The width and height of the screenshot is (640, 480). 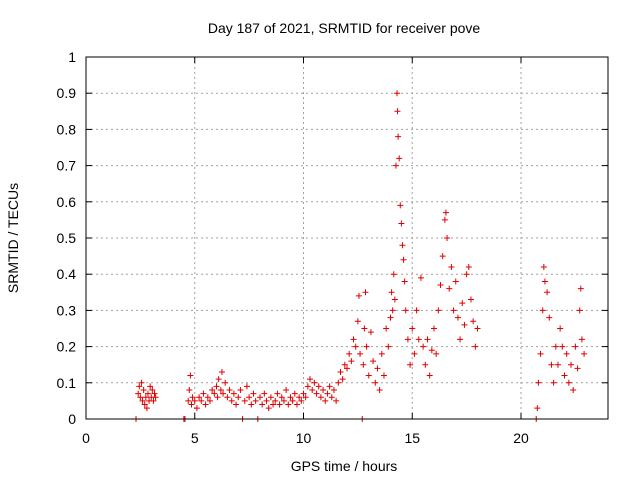 What do you see at coordinates (72, 419) in the screenshot?
I see `y-tick-label: 0` at bounding box center [72, 419].